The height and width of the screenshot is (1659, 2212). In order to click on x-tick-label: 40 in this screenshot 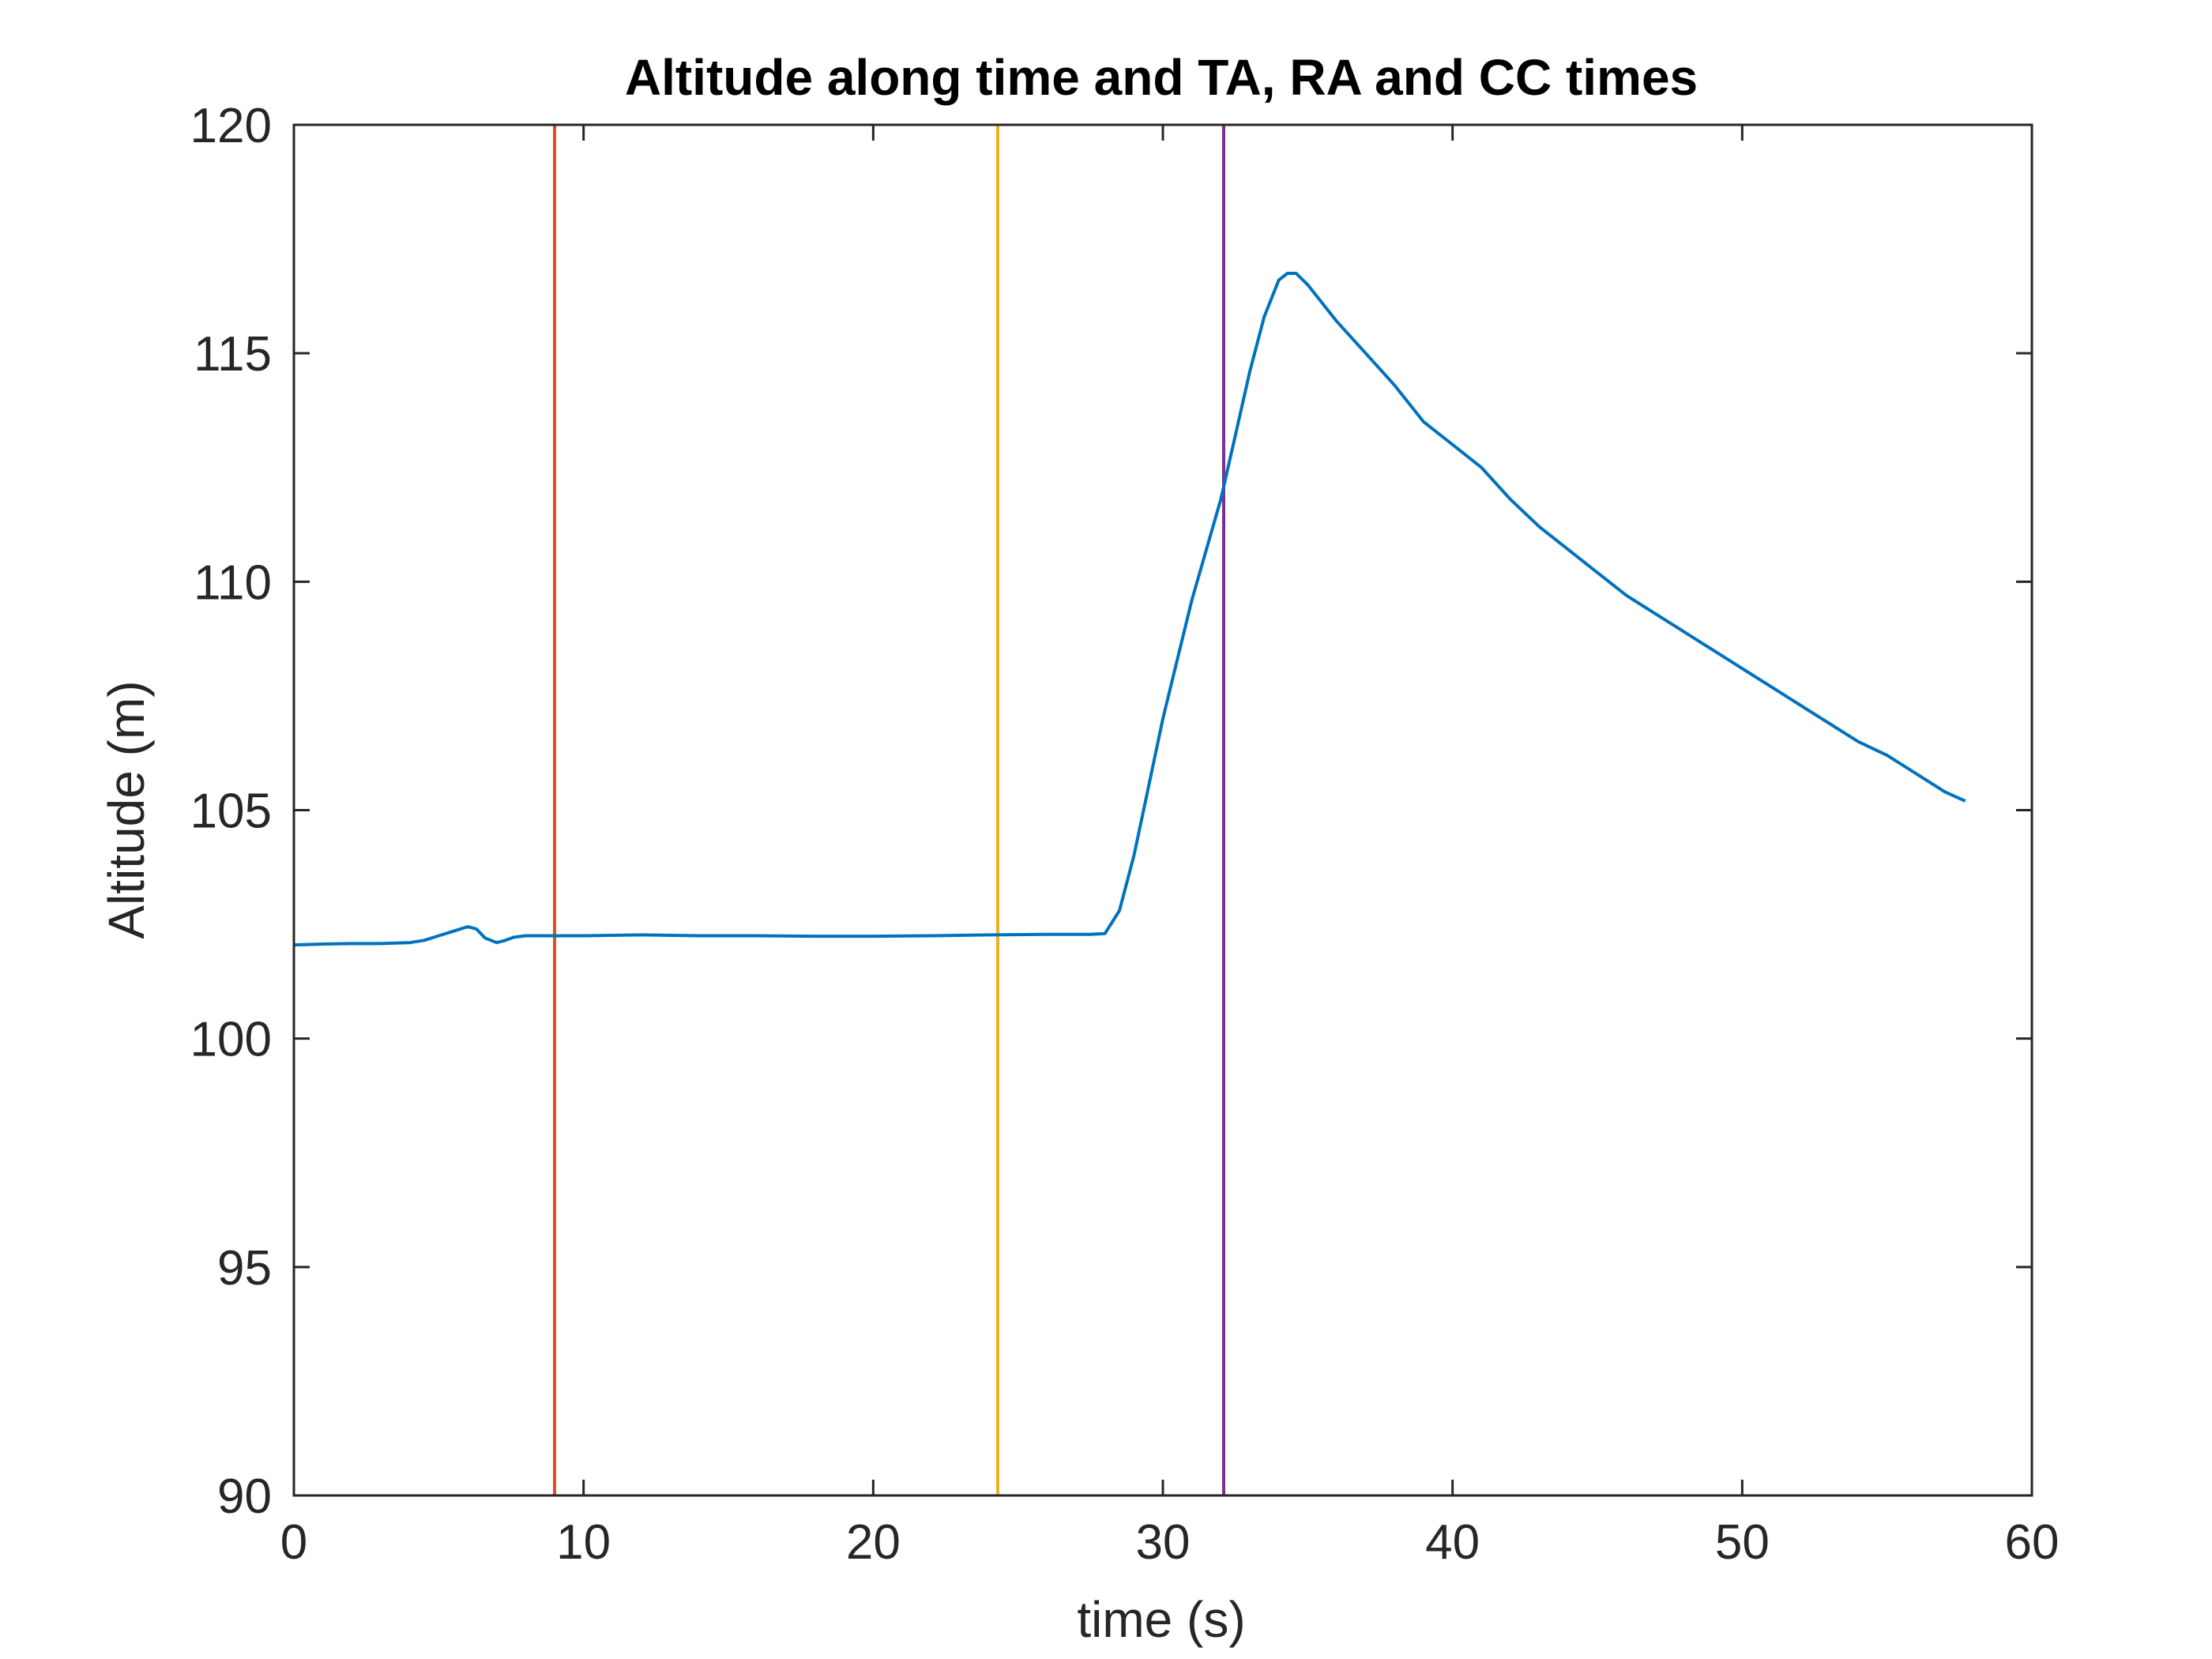, I will do `click(1452, 1543)`.